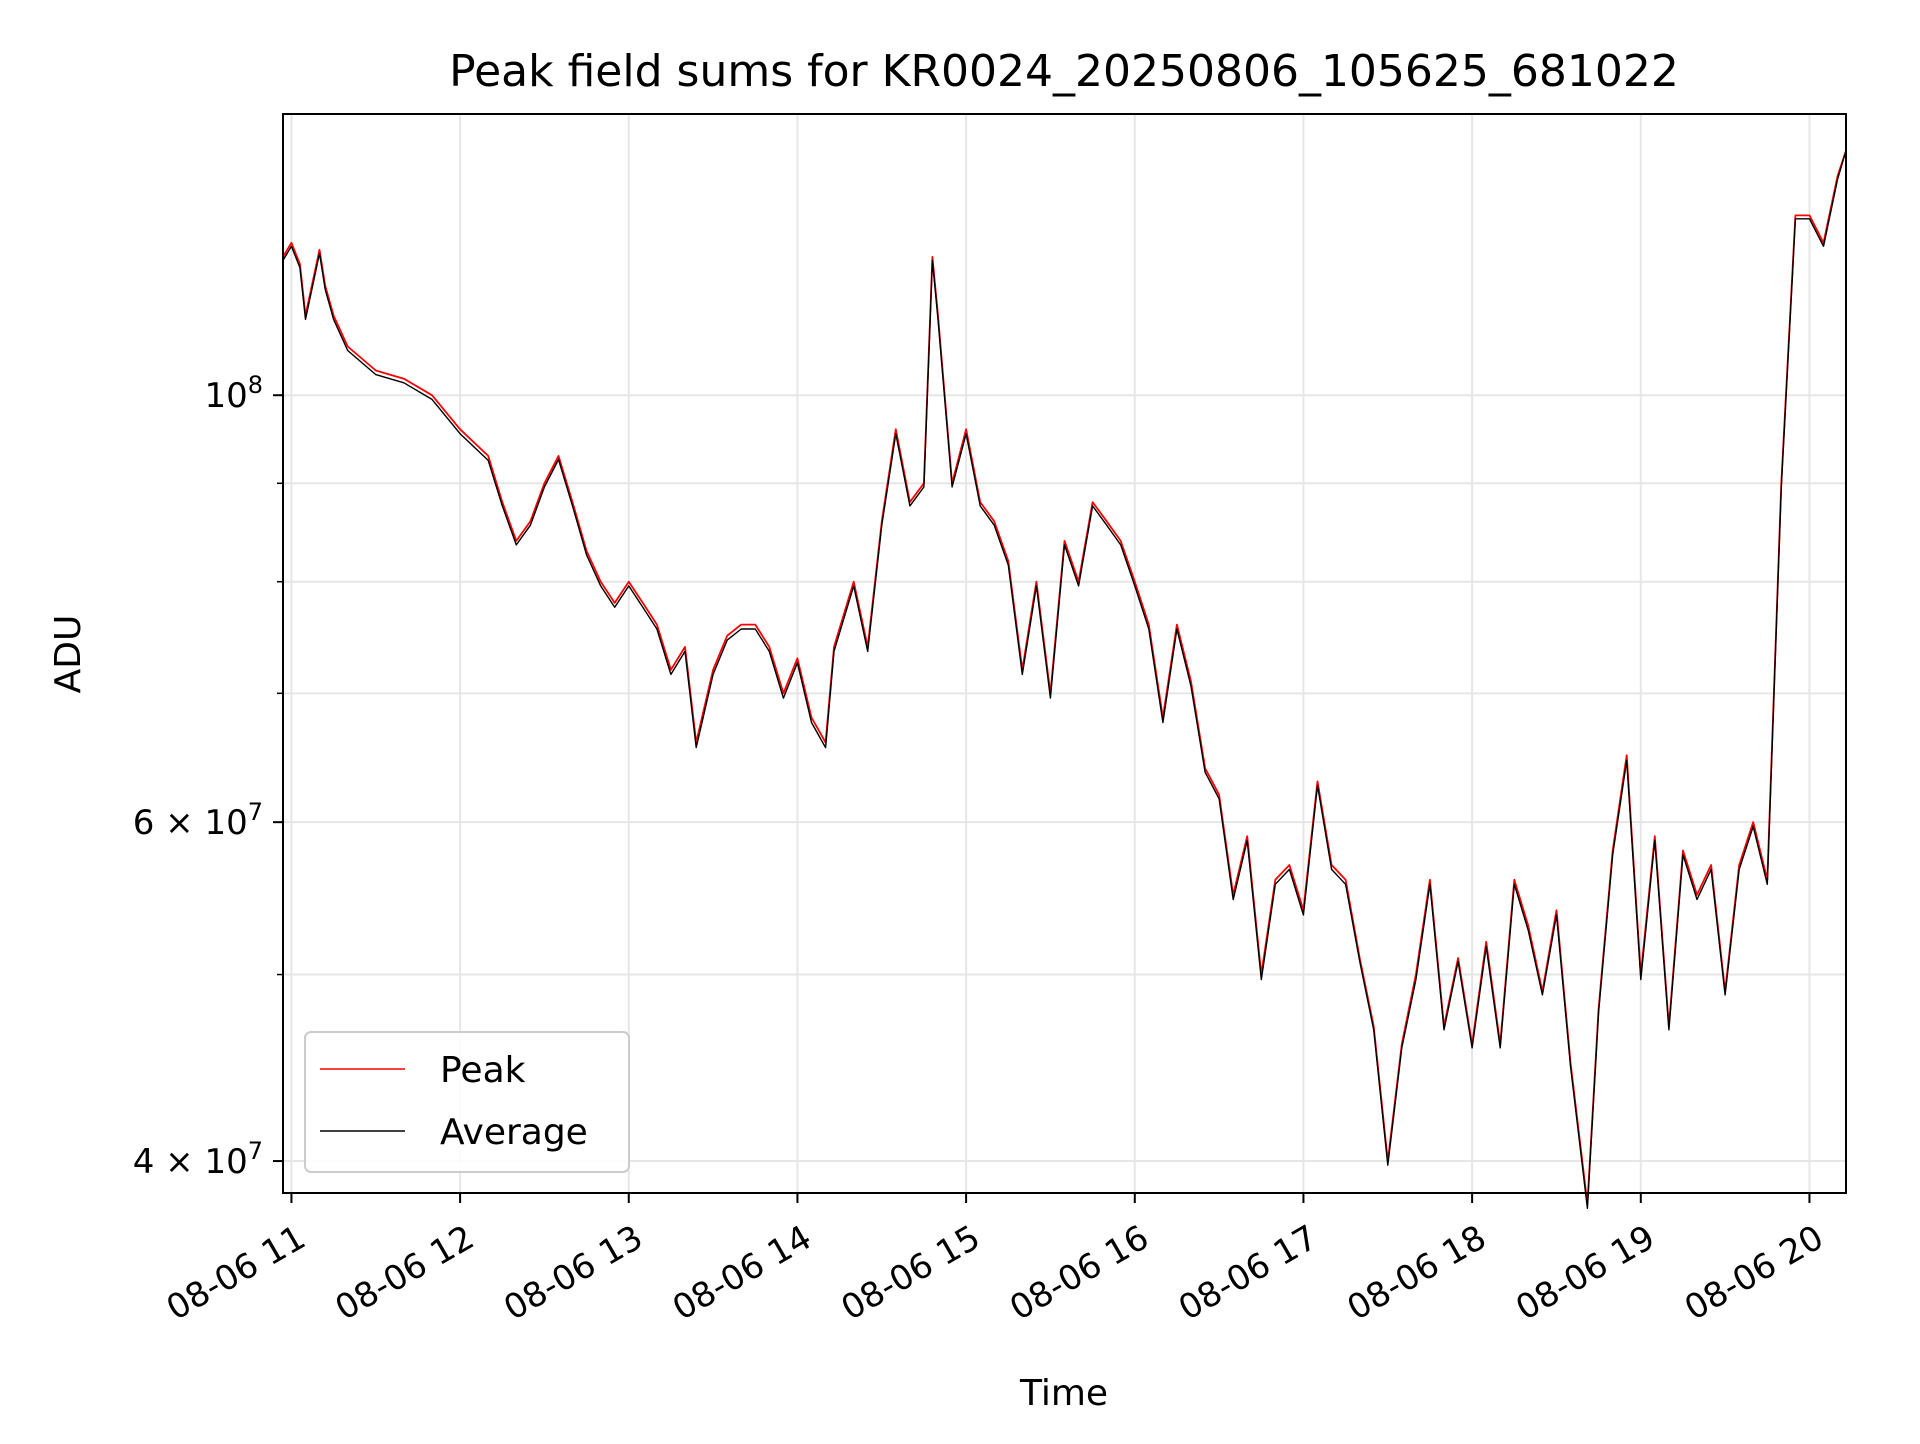 The image size is (1920, 1444). Describe the element at coordinates (68, 654) in the screenshot. I see `y-axis-label: ADU` at that location.